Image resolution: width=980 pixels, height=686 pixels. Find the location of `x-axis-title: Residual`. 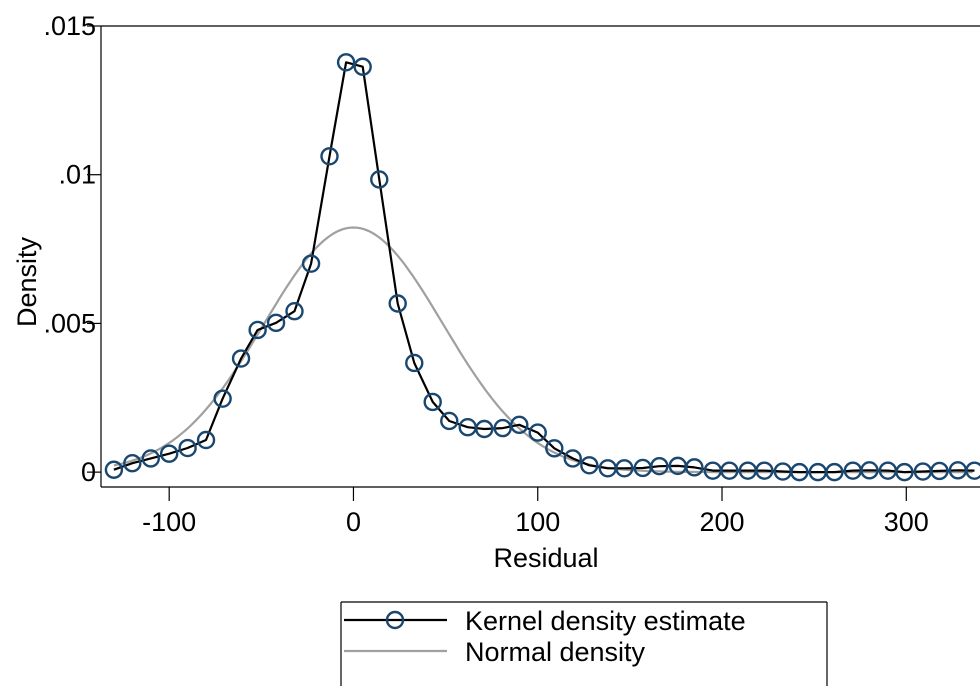

x-axis-title: Residual is located at coordinates (545, 558).